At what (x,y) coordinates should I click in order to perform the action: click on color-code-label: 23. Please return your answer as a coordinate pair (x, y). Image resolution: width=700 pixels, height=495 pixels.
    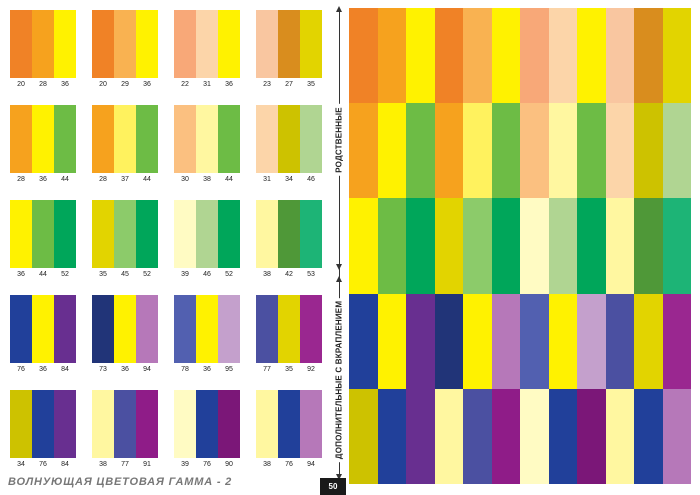
    Looking at the image, I should click on (267, 84).